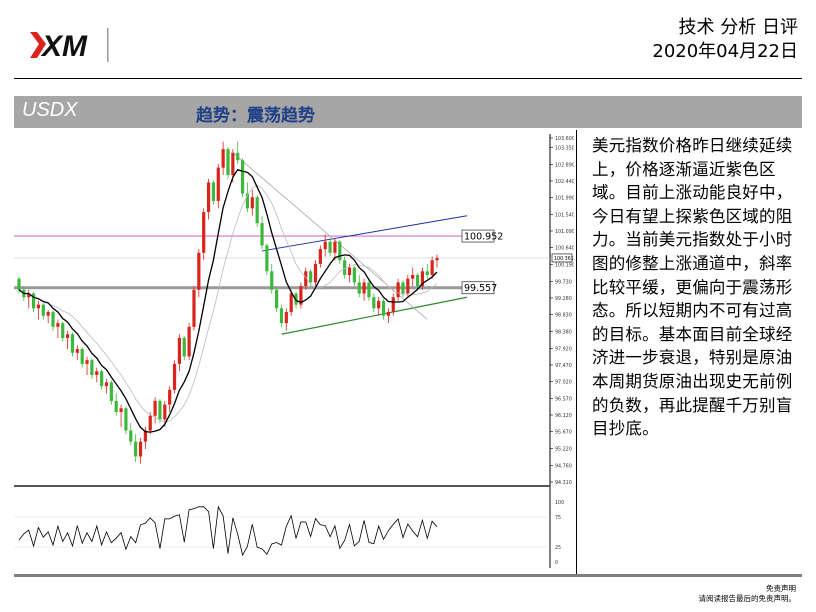  Describe the element at coordinates (228, 531) in the screenshot. I see `rsi-line` at that location.